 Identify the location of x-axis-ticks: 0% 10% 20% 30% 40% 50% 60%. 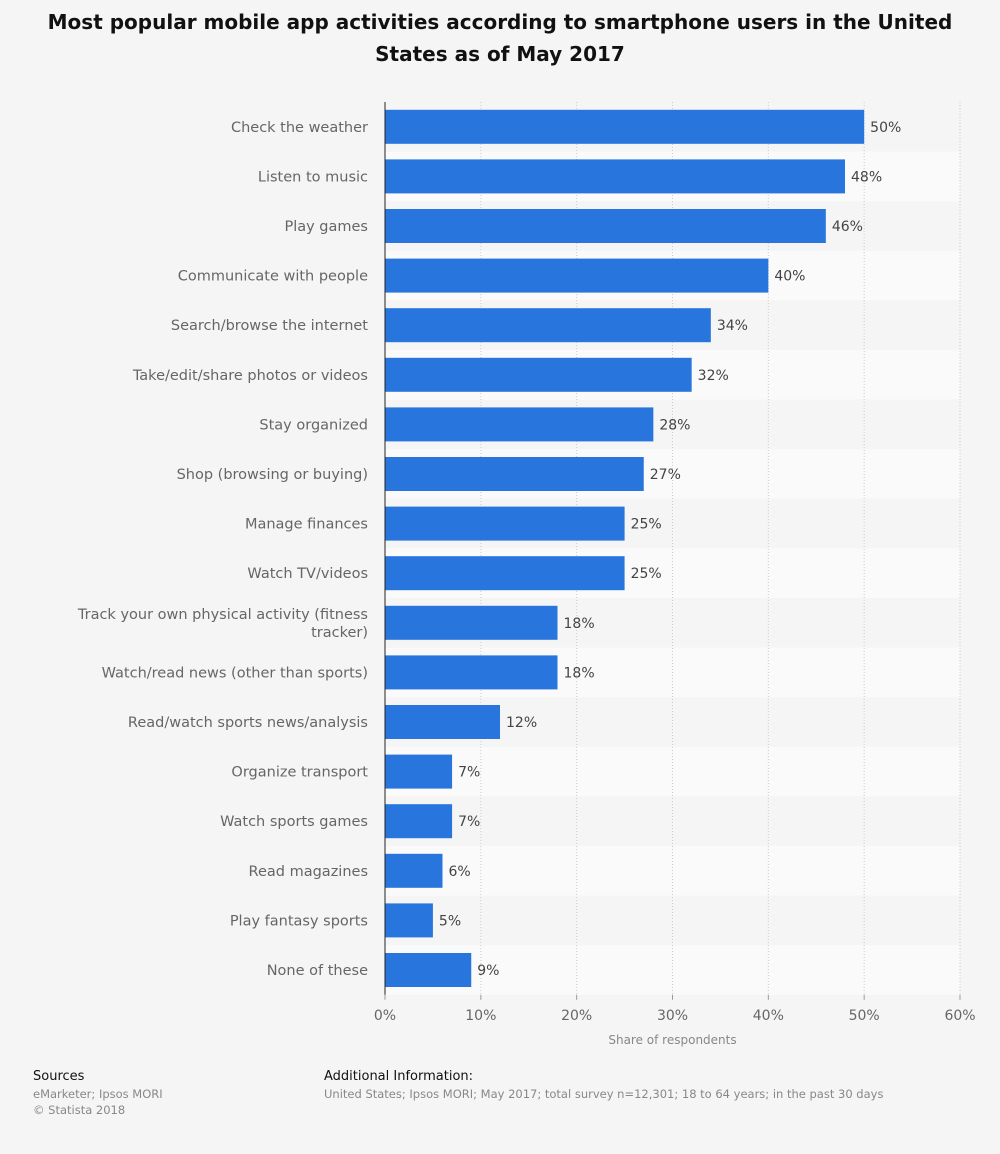
(675, 1009).